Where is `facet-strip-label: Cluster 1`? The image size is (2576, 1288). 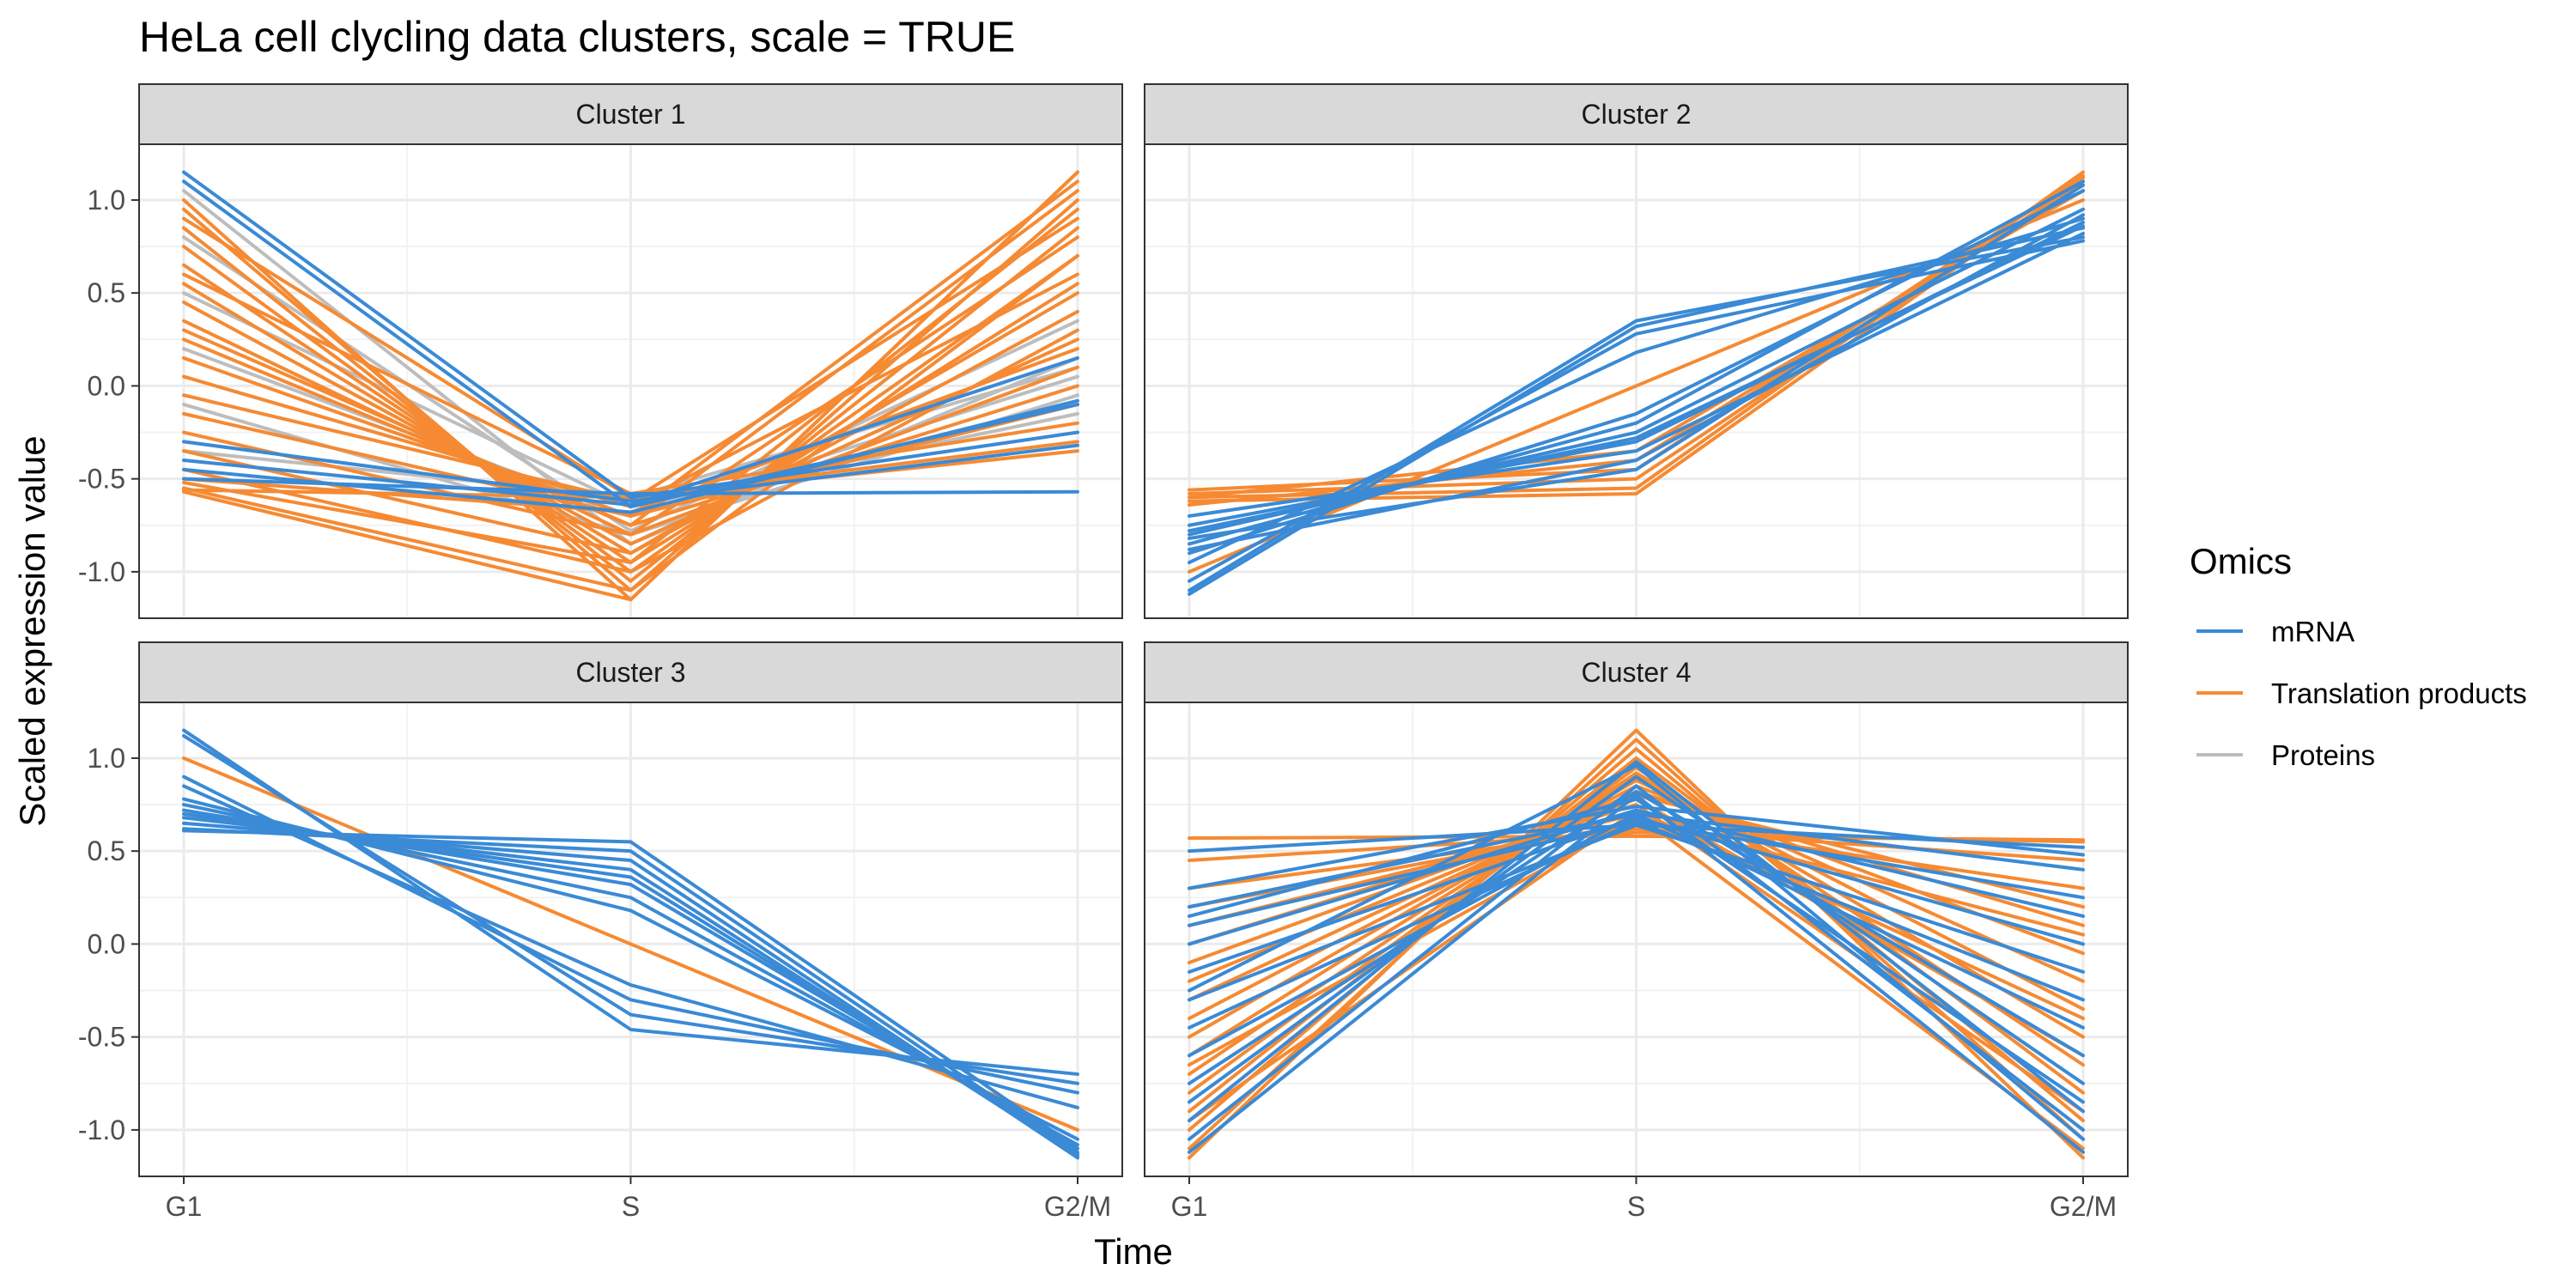
facet-strip-label: Cluster 1 is located at coordinates (630, 114).